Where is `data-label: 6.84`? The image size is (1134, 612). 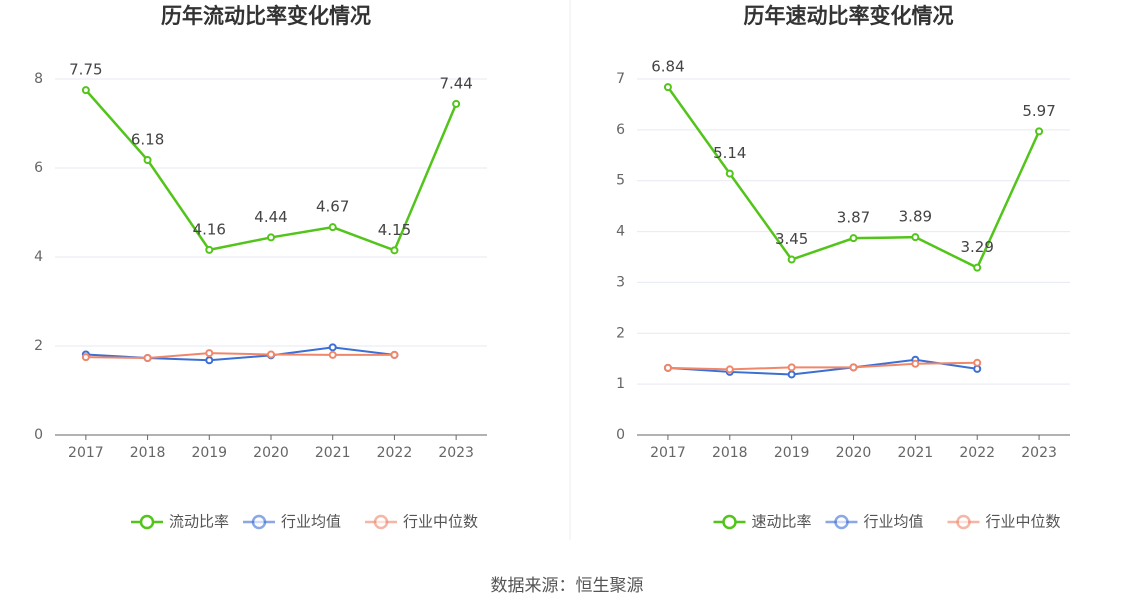
data-label: 6.84 is located at coordinates (667, 67).